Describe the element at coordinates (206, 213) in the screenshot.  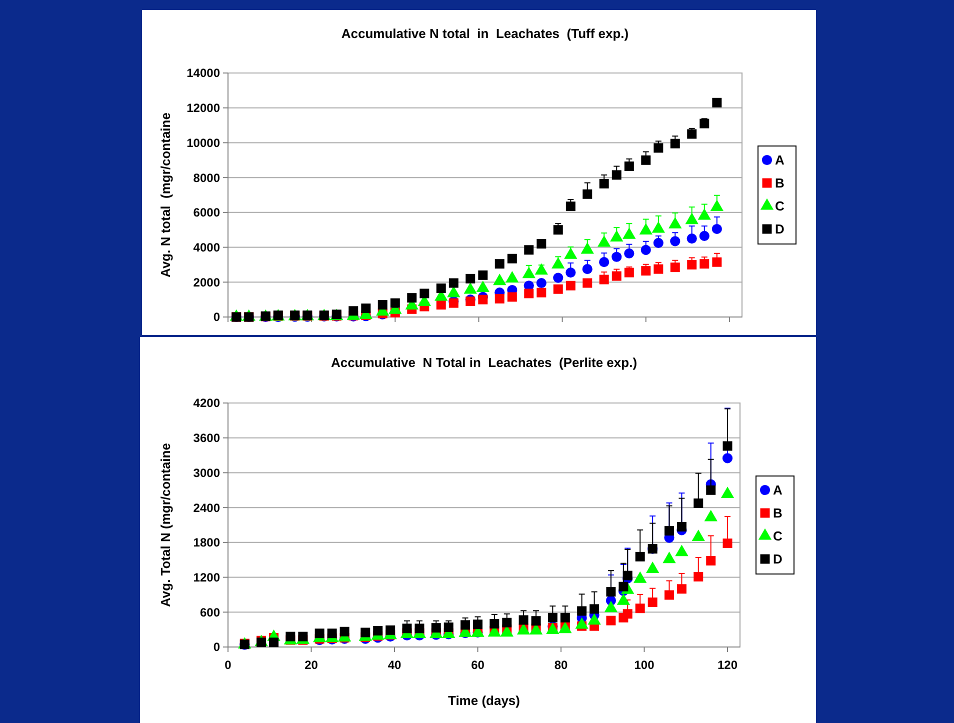
I see `y-tick-label: 6000` at that location.